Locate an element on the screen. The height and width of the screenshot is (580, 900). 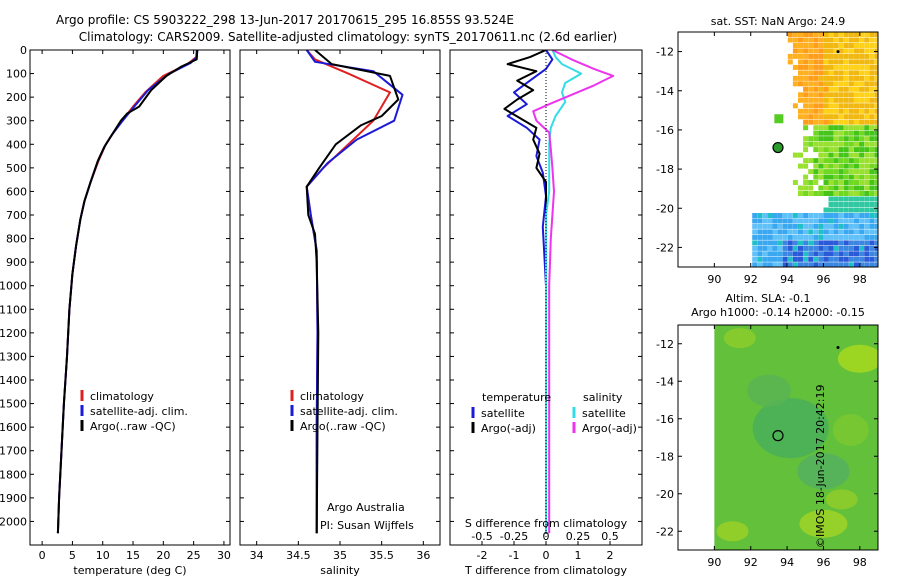
x-tick-label: 34 is located at coordinates (257, 555).